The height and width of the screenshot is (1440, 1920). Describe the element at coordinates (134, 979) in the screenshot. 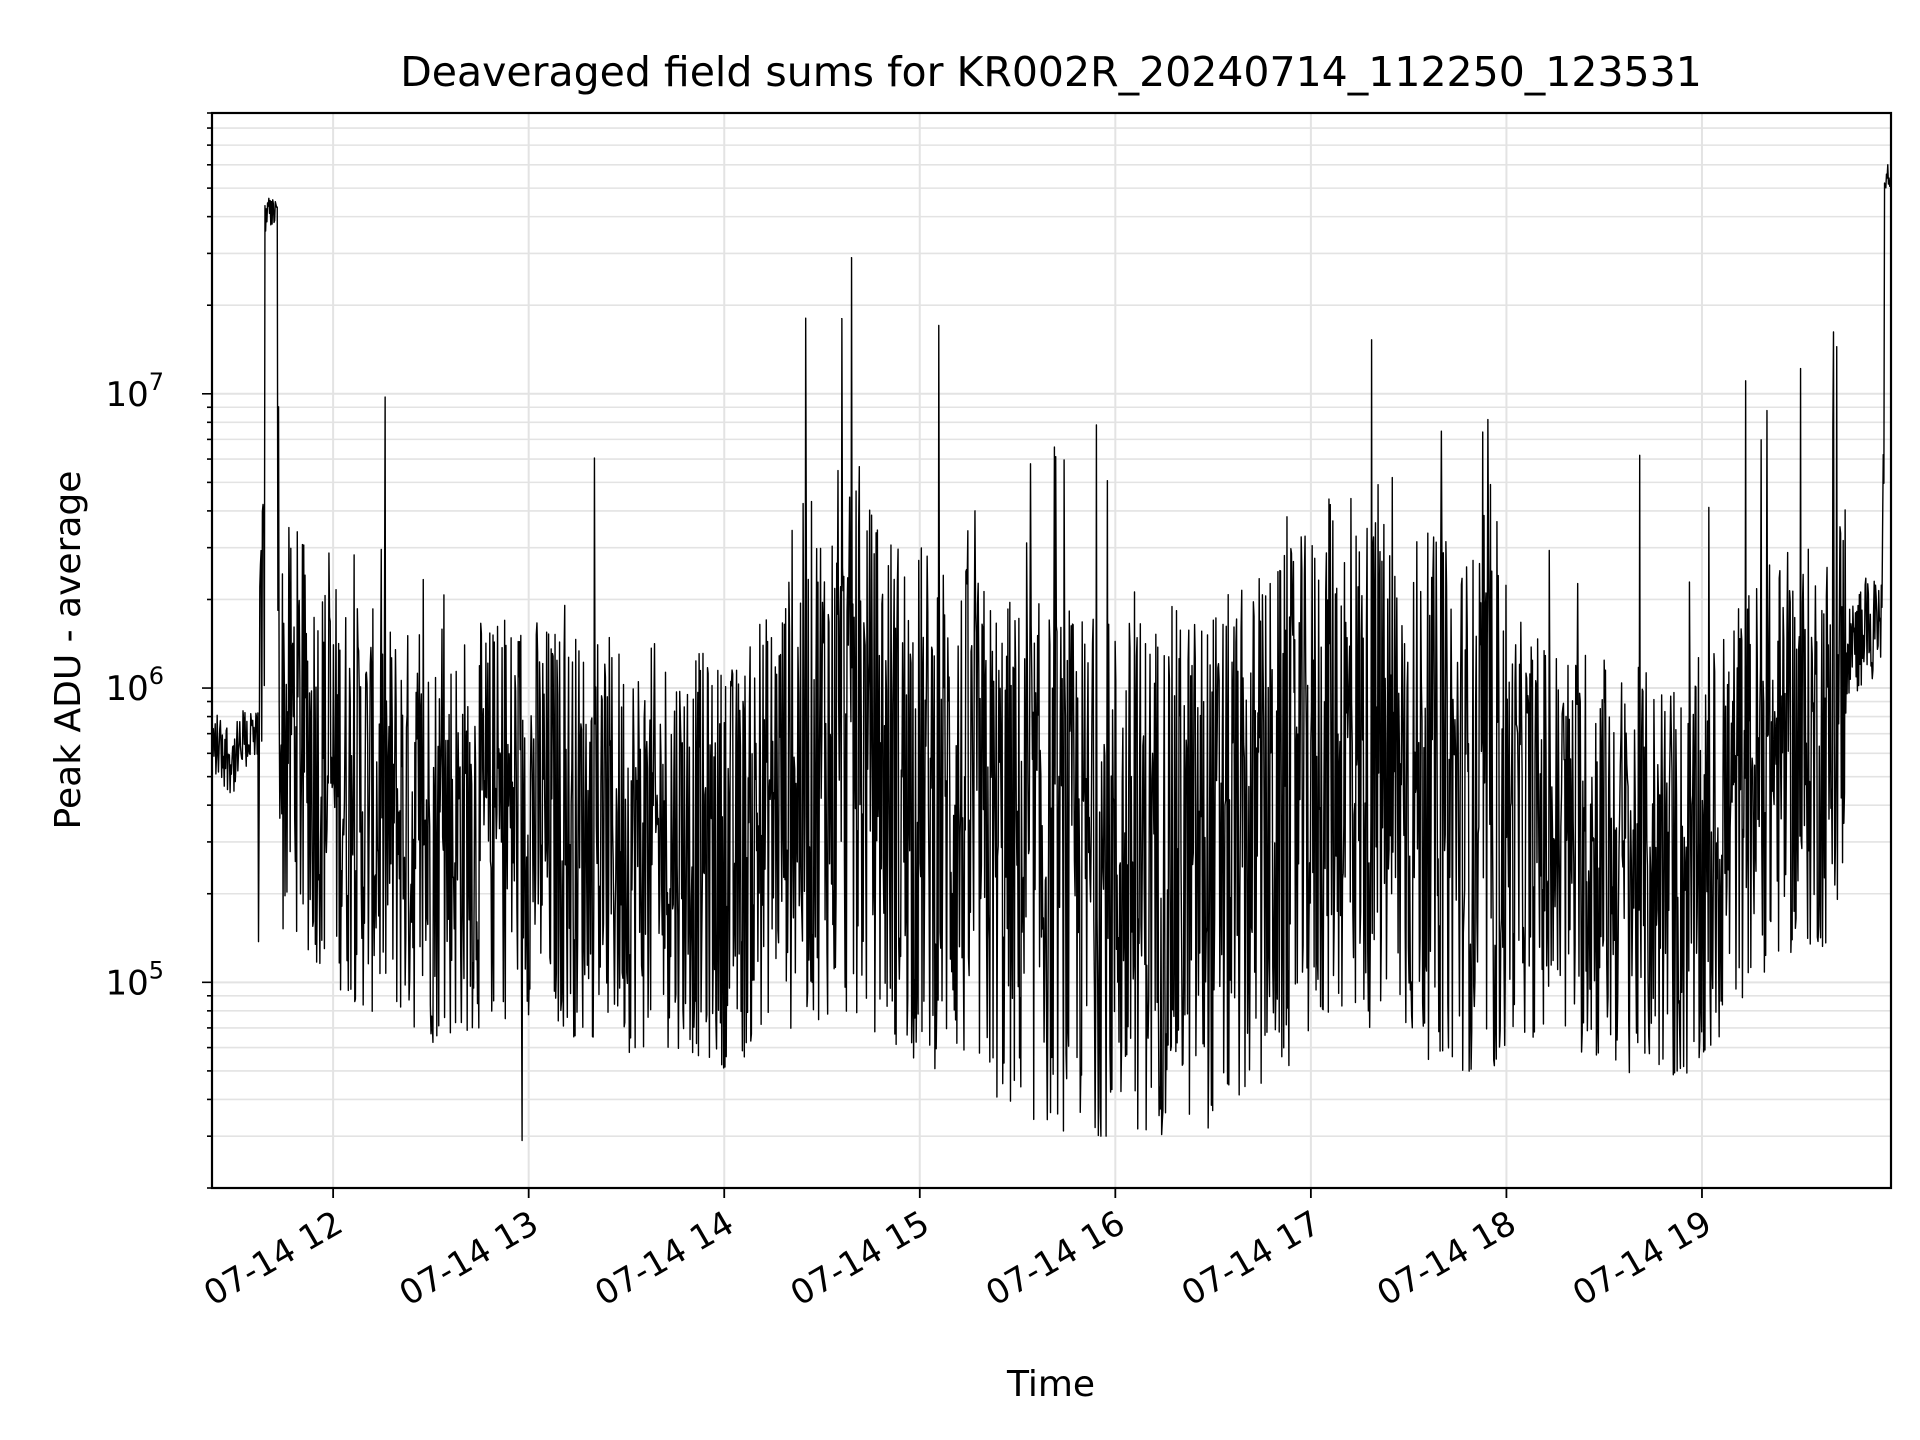

I see `y-tick-label: 10⁵` at that location.